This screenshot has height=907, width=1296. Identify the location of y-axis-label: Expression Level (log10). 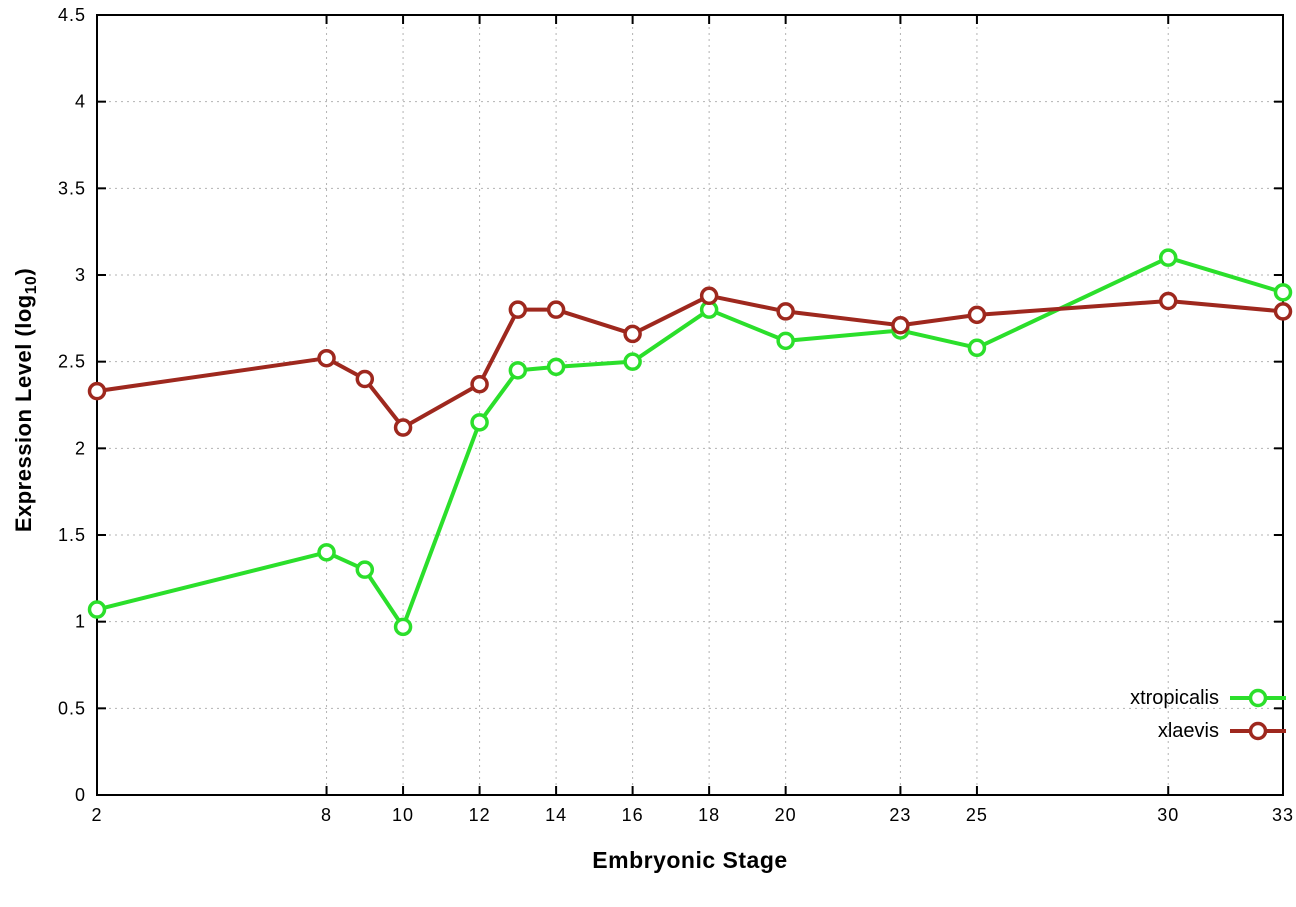
(26, 400).